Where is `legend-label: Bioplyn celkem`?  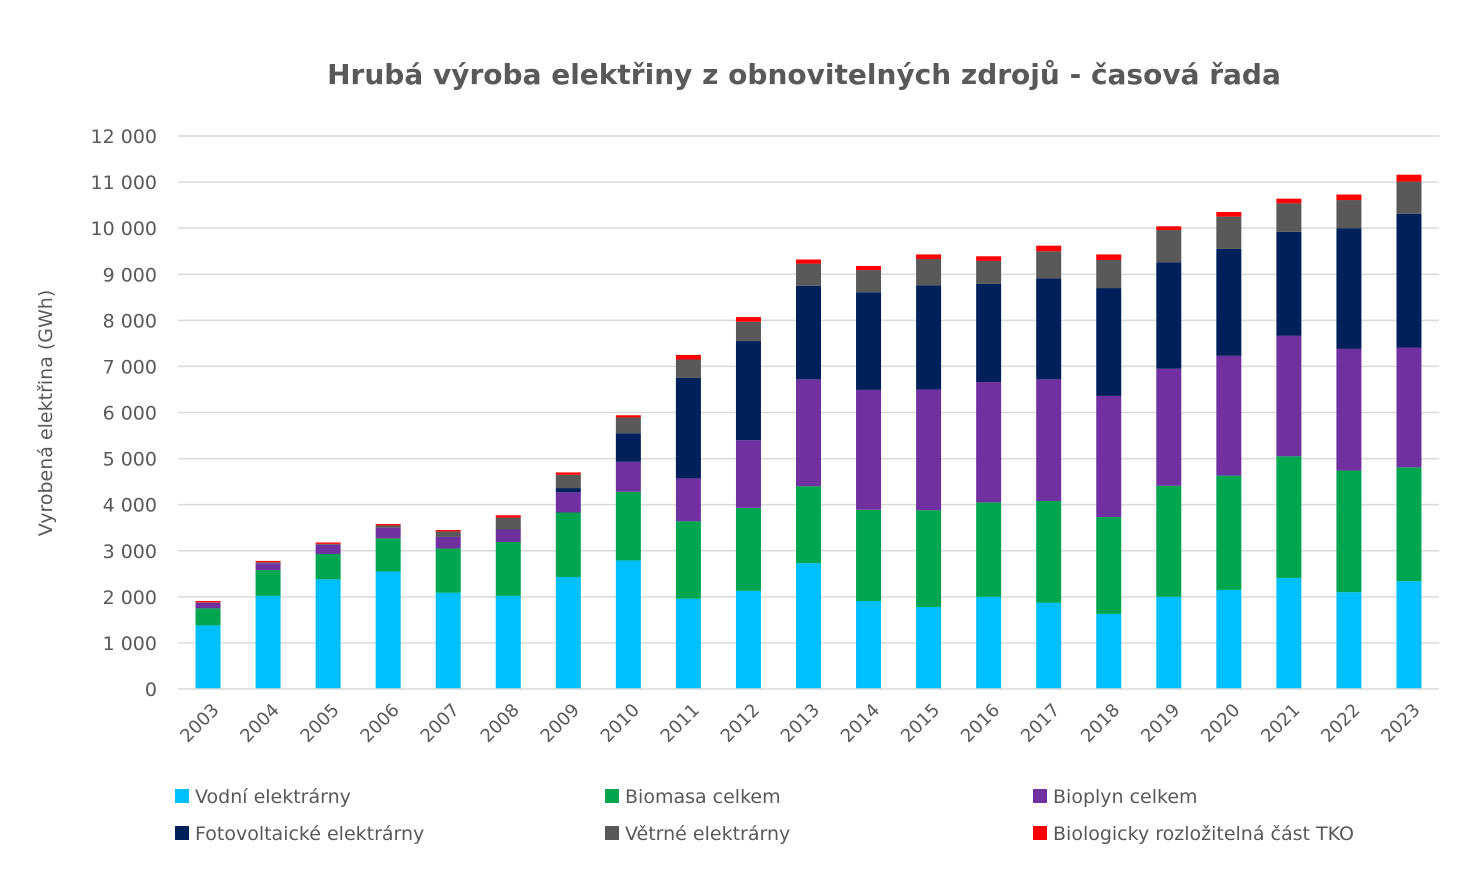
legend-label: Bioplyn celkem is located at coordinates (1125, 797).